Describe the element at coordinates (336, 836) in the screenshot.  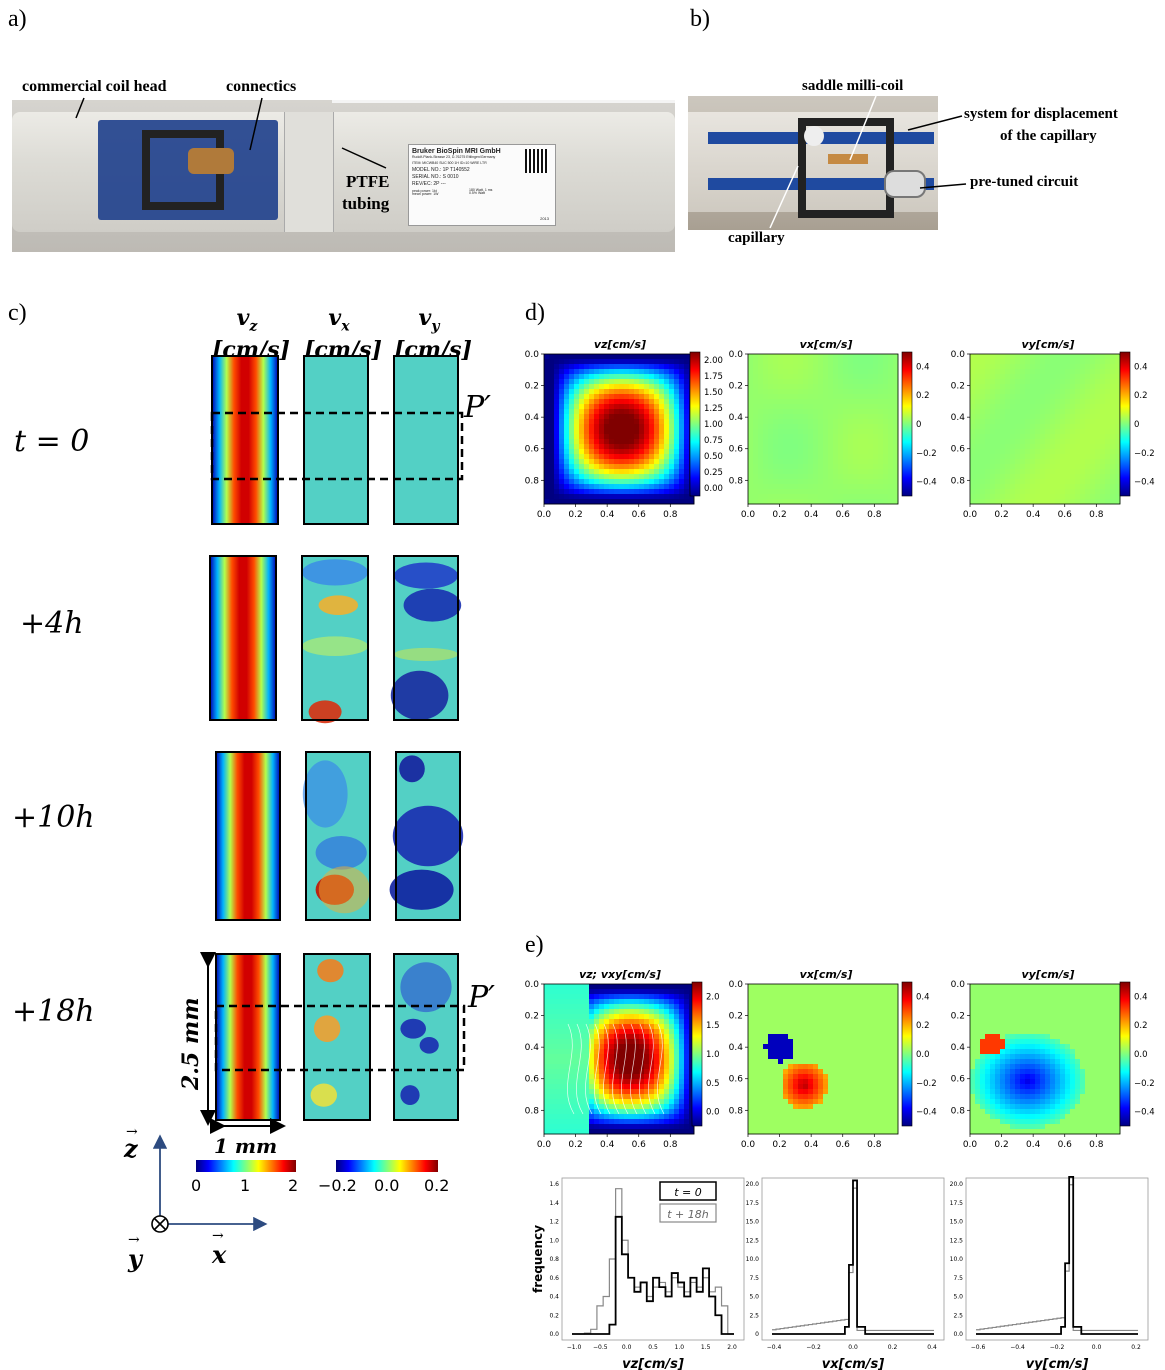
I see `map-row2-col1` at that location.